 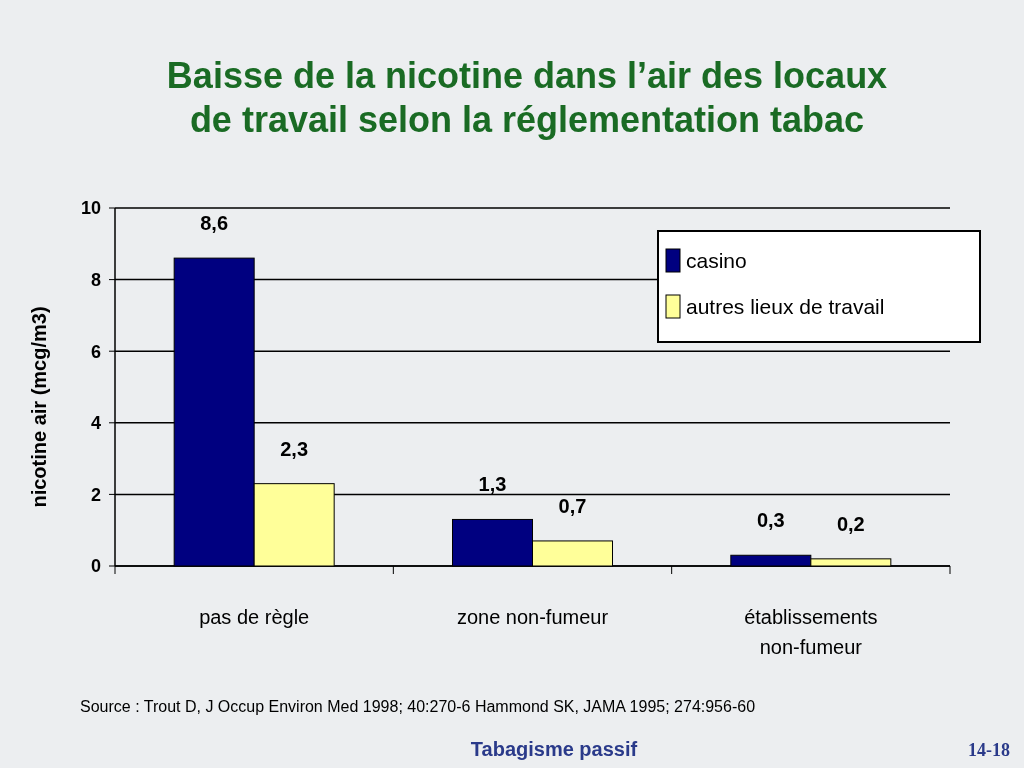 What do you see at coordinates (532, 617) in the screenshot?
I see `x-tick-label: zone non-fumeur` at bounding box center [532, 617].